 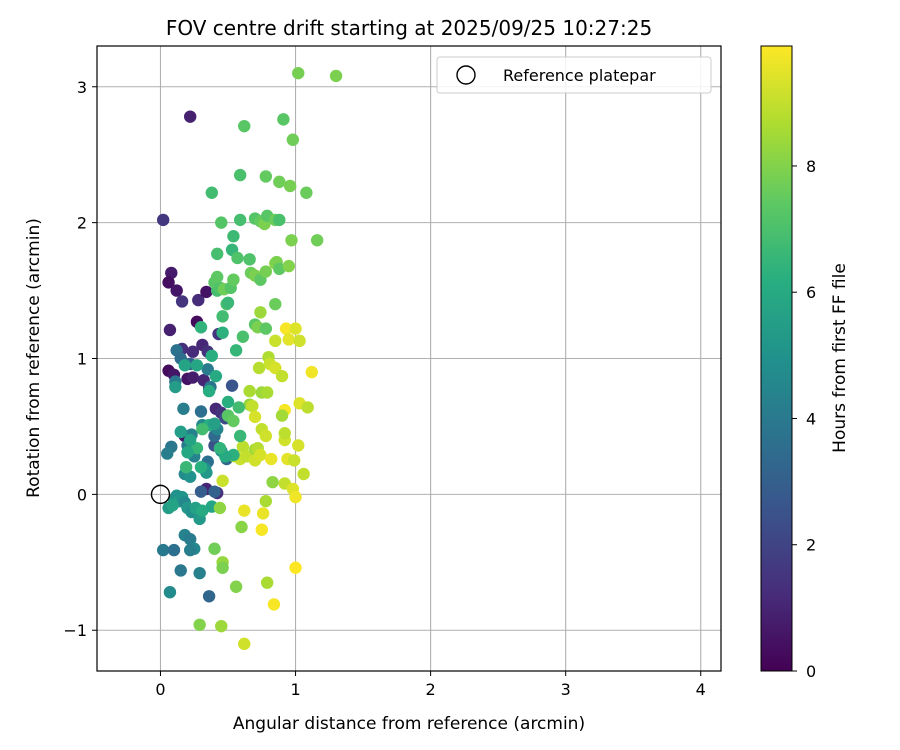 What do you see at coordinates (295, 689) in the screenshot?
I see `x-tick-label: 1` at bounding box center [295, 689].